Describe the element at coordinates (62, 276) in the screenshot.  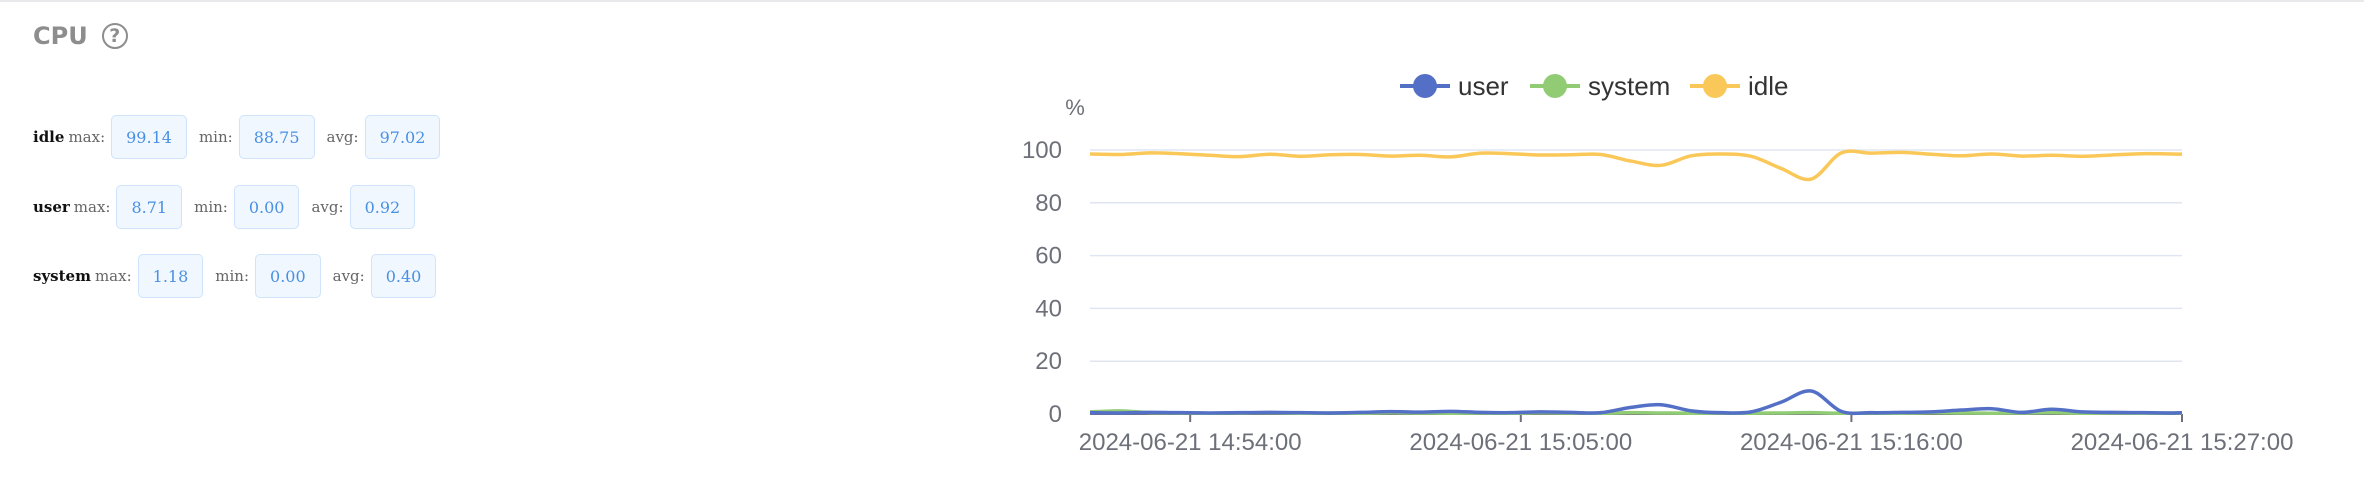
I see `stat-name: system` at that location.